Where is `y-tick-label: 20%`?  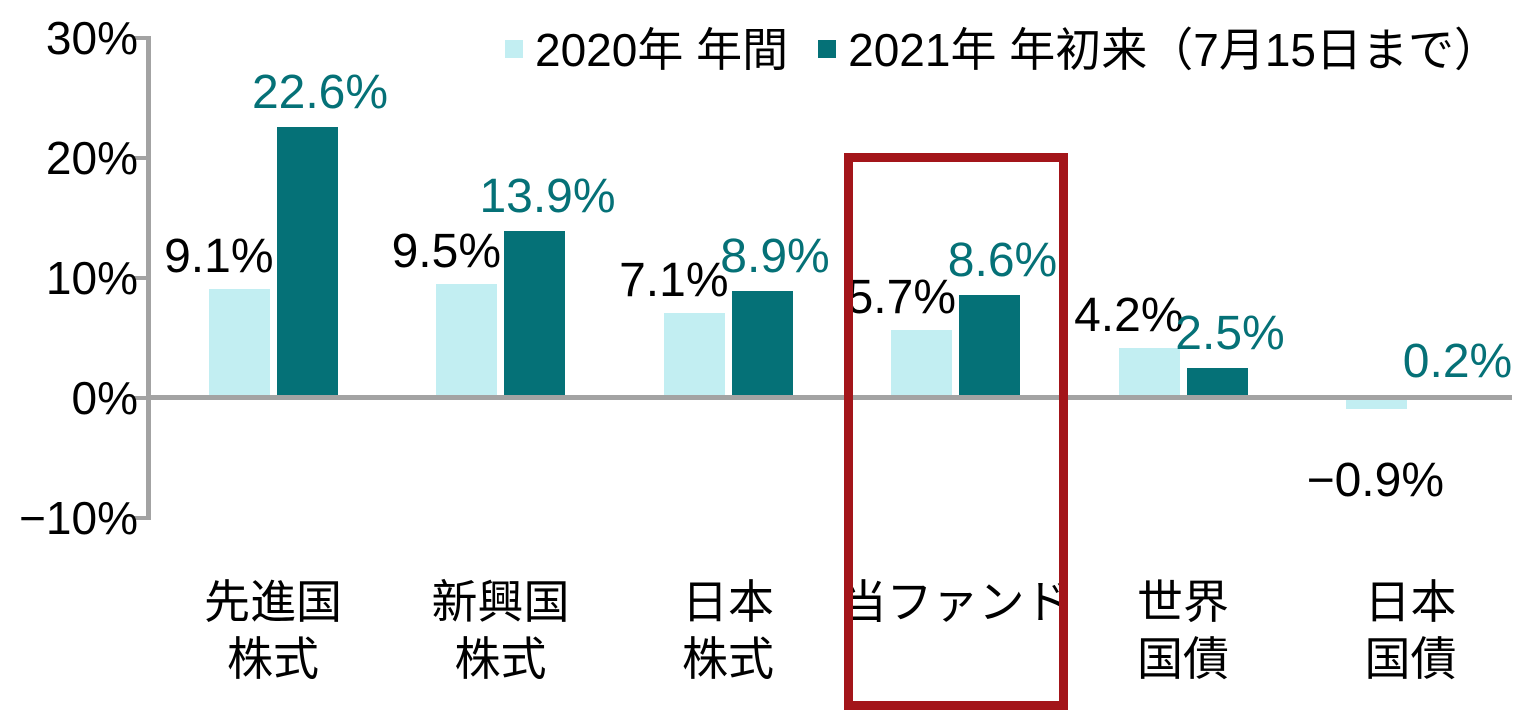
y-tick-label: 20% is located at coordinates (91, 158).